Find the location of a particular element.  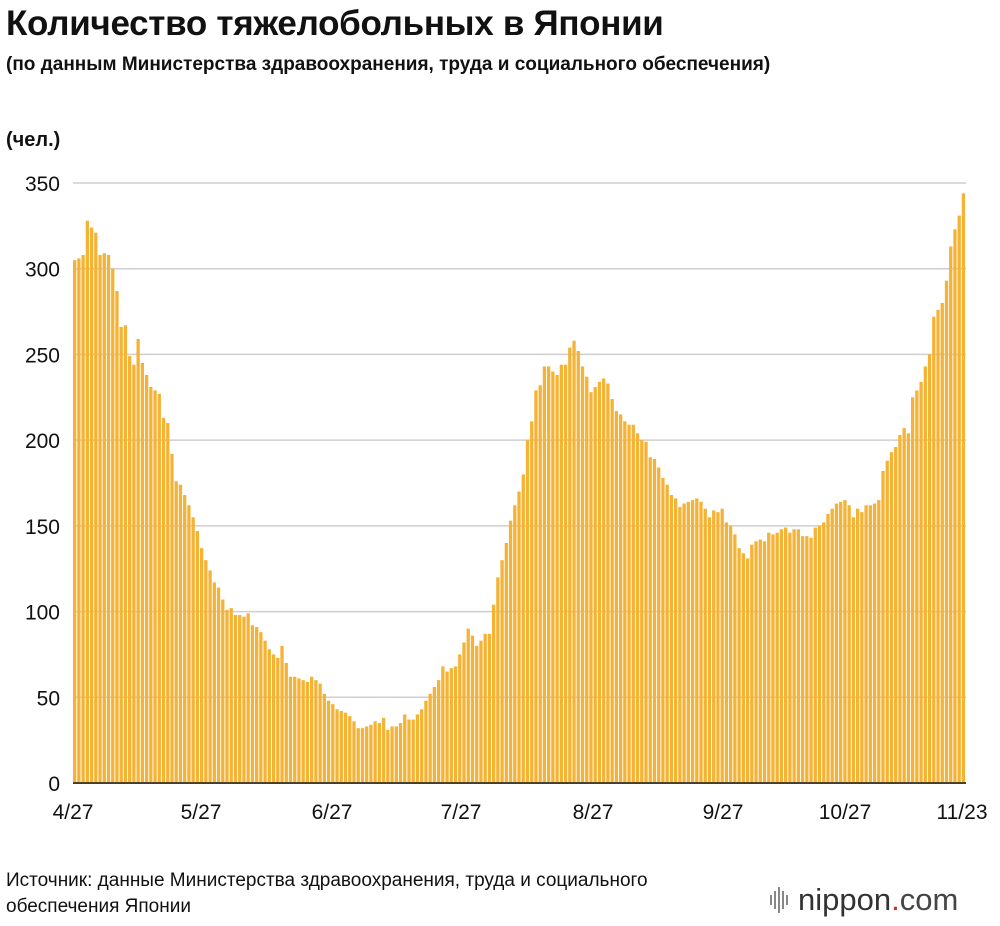

x-tick-label: 4/27 is located at coordinates (73, 812).